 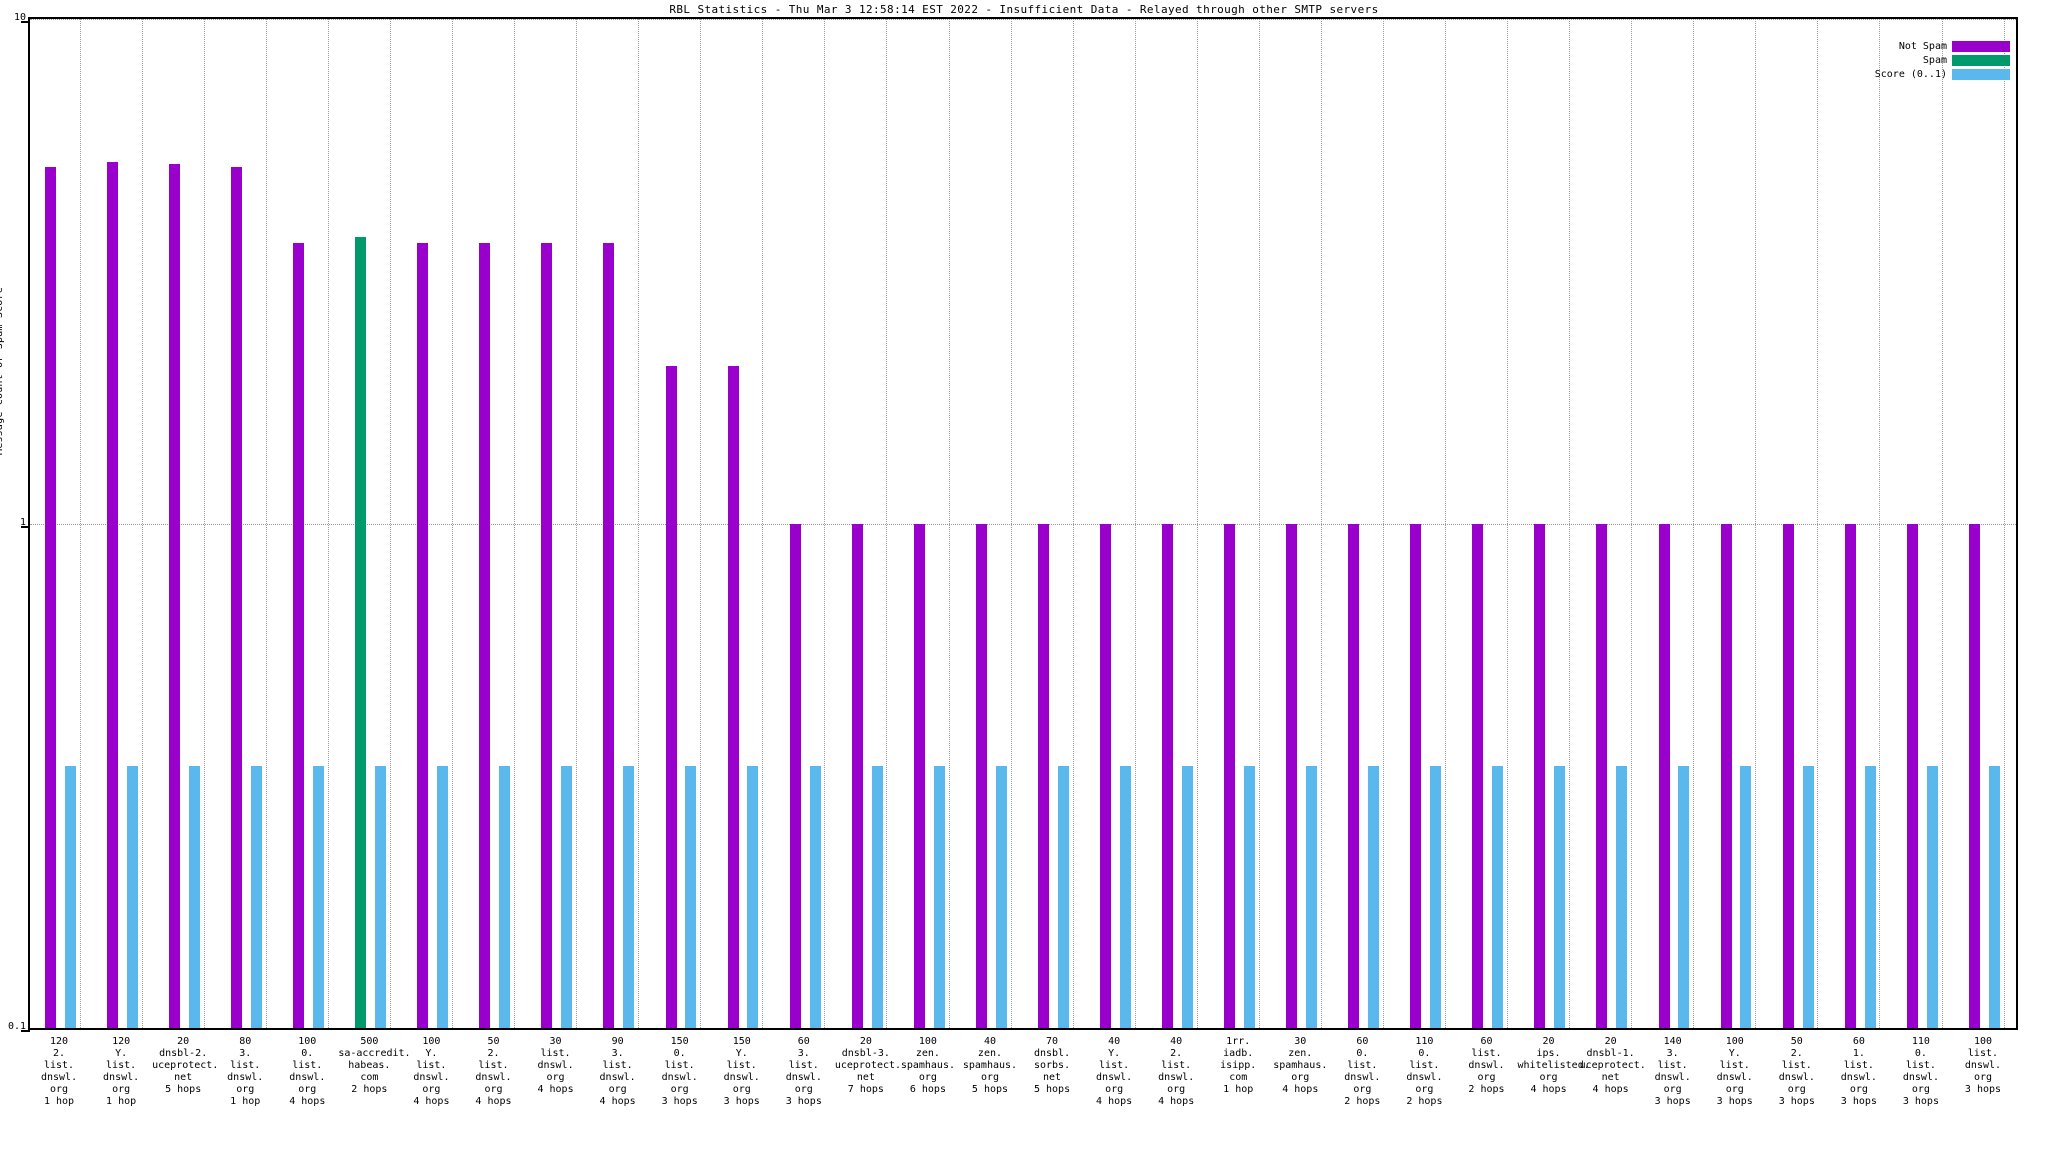 I want to click on x-axis-label-line: ips., so click(x=1548, y=1053).